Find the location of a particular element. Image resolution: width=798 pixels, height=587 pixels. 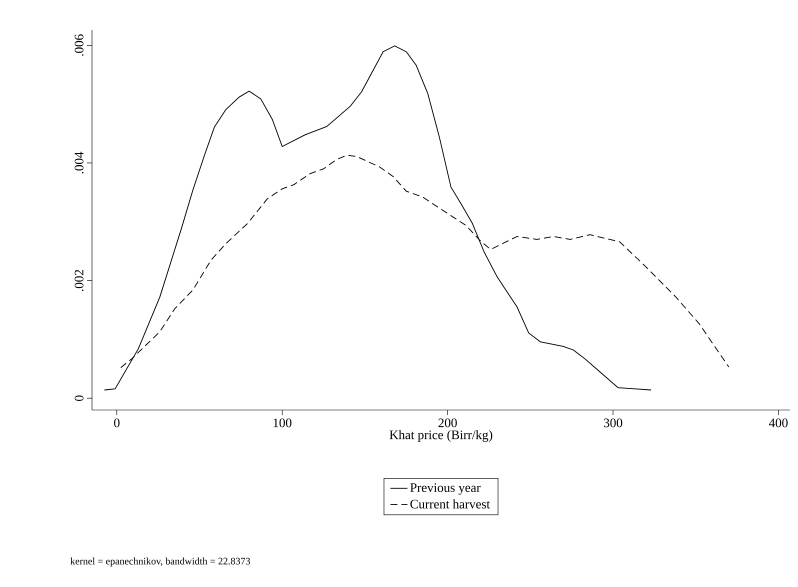

legend-label: Previous year is located at coordinates (445, 489).